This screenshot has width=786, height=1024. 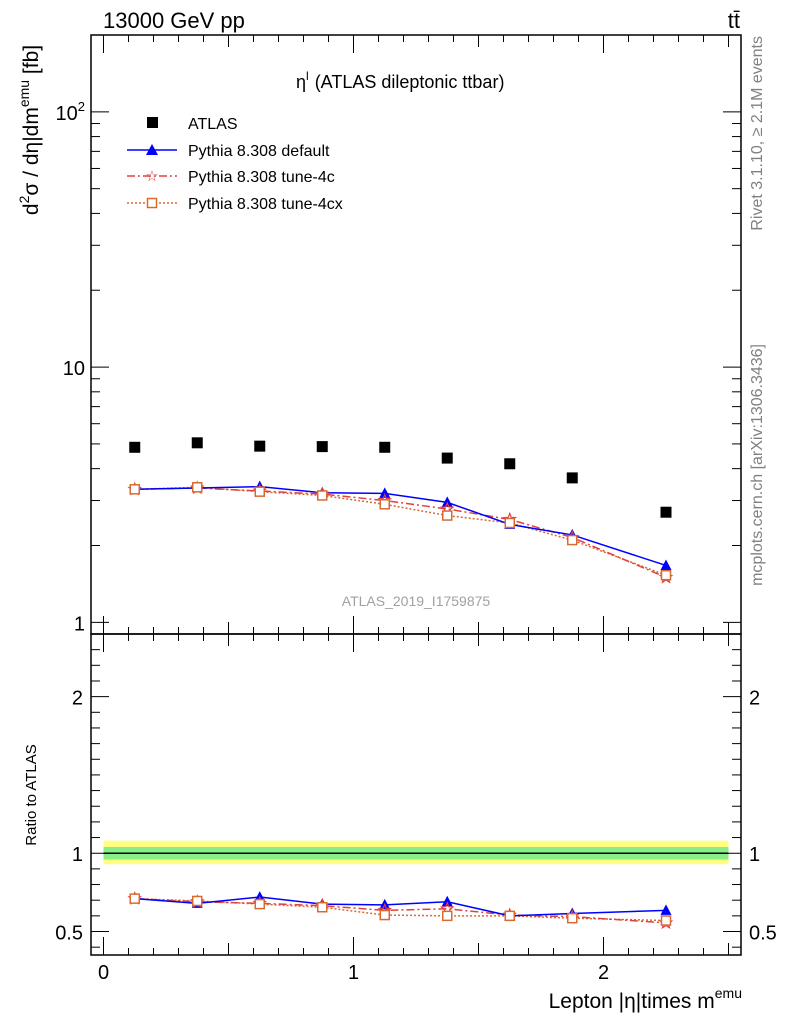 I want to click on ratio-y-tick-label-right: 0.5, so click(x=763, y=934).